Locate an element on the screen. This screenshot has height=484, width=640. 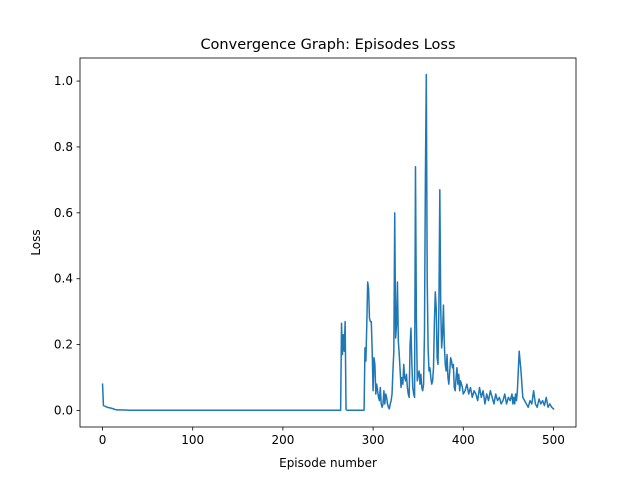
x-tick-label: 0 is located at coordinates (103, 440).